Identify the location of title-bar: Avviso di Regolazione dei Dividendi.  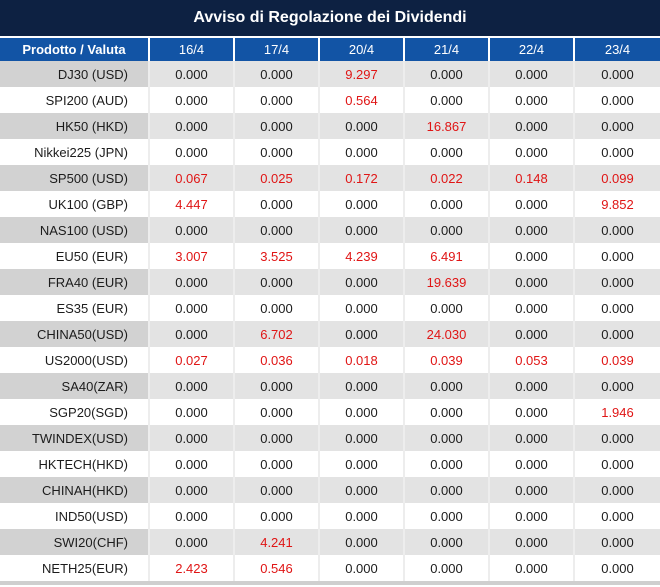
(330, 19).